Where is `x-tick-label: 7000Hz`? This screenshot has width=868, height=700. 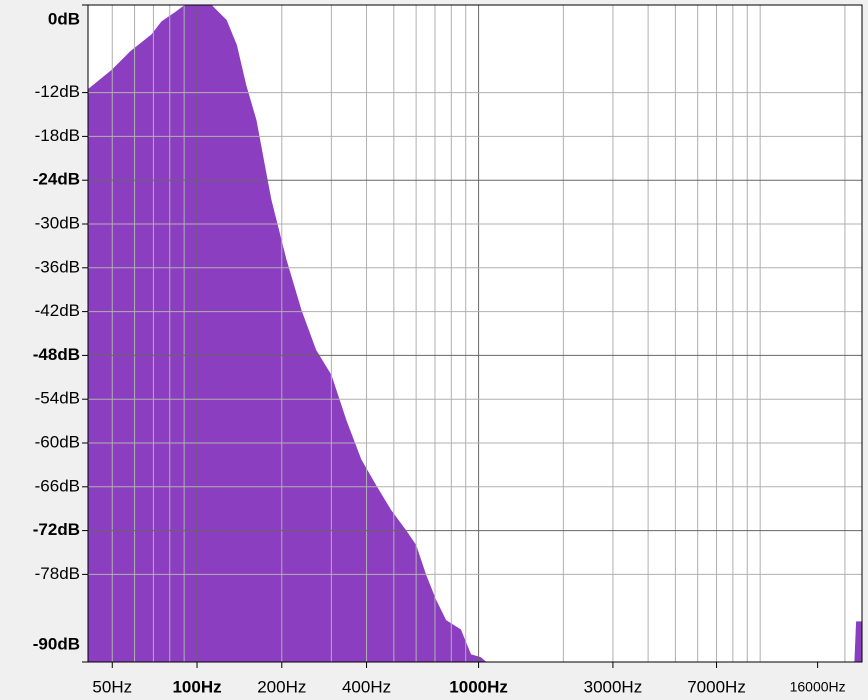 x-tick-label: 7000Hz is located at coordinates (716, 686).